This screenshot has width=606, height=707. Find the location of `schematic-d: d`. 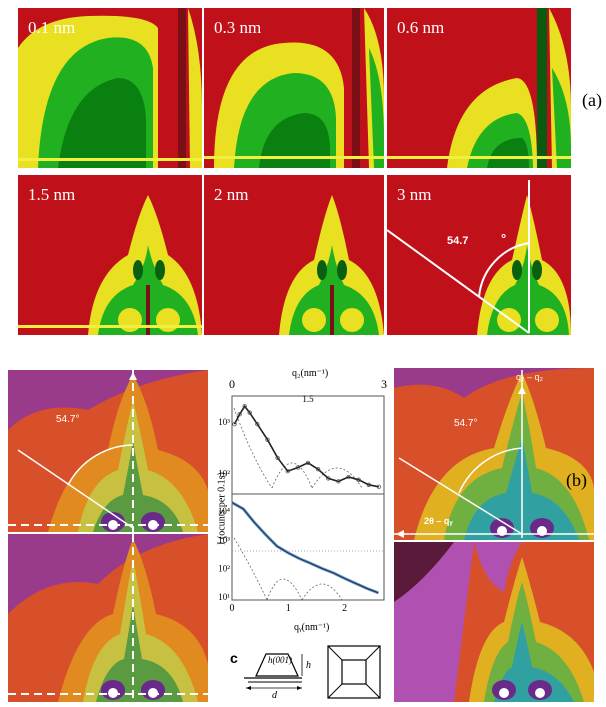

schematic-d: d is located at coordinates (274, 695).